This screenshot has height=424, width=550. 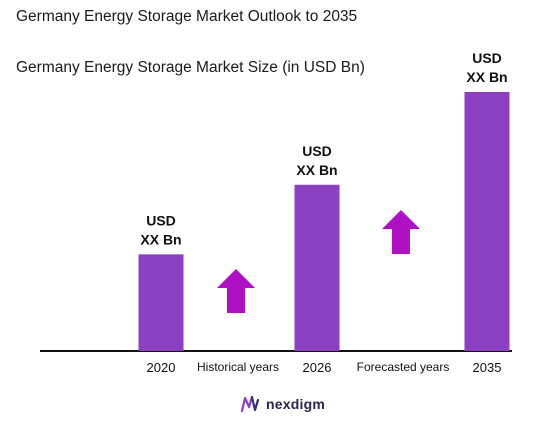 What do you see at coordinates (401, 232) in the screenshot?
I see `growth-arrow-up-icon-forecasted` at bounding box center [401, 232].